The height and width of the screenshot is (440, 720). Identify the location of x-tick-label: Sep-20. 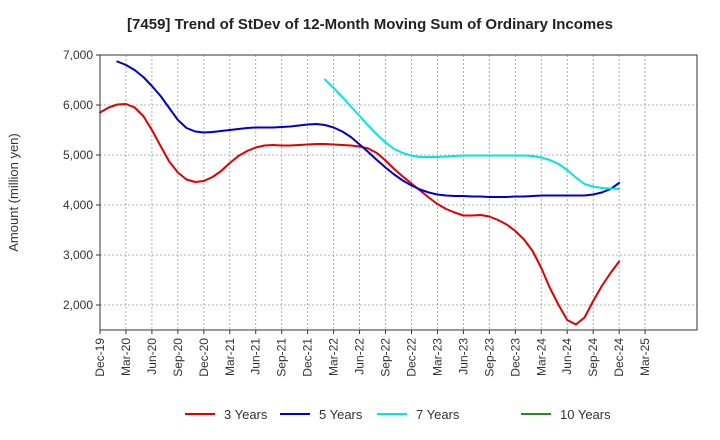
(178, 357).